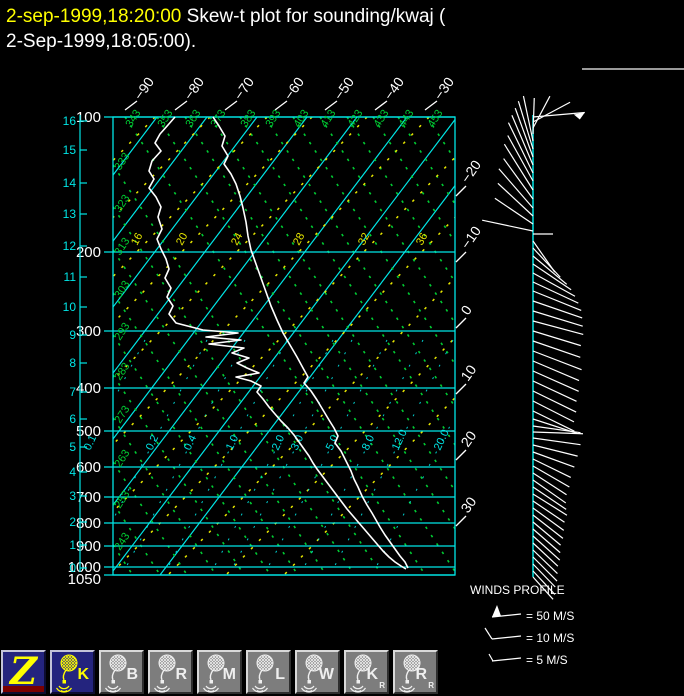 The width and height of the screenshot is (684, 696). What do you see at coordinates (137, 239) in the screenshot?
I see `moist-adiabat-label: 16` at bounding box center [137, 239].